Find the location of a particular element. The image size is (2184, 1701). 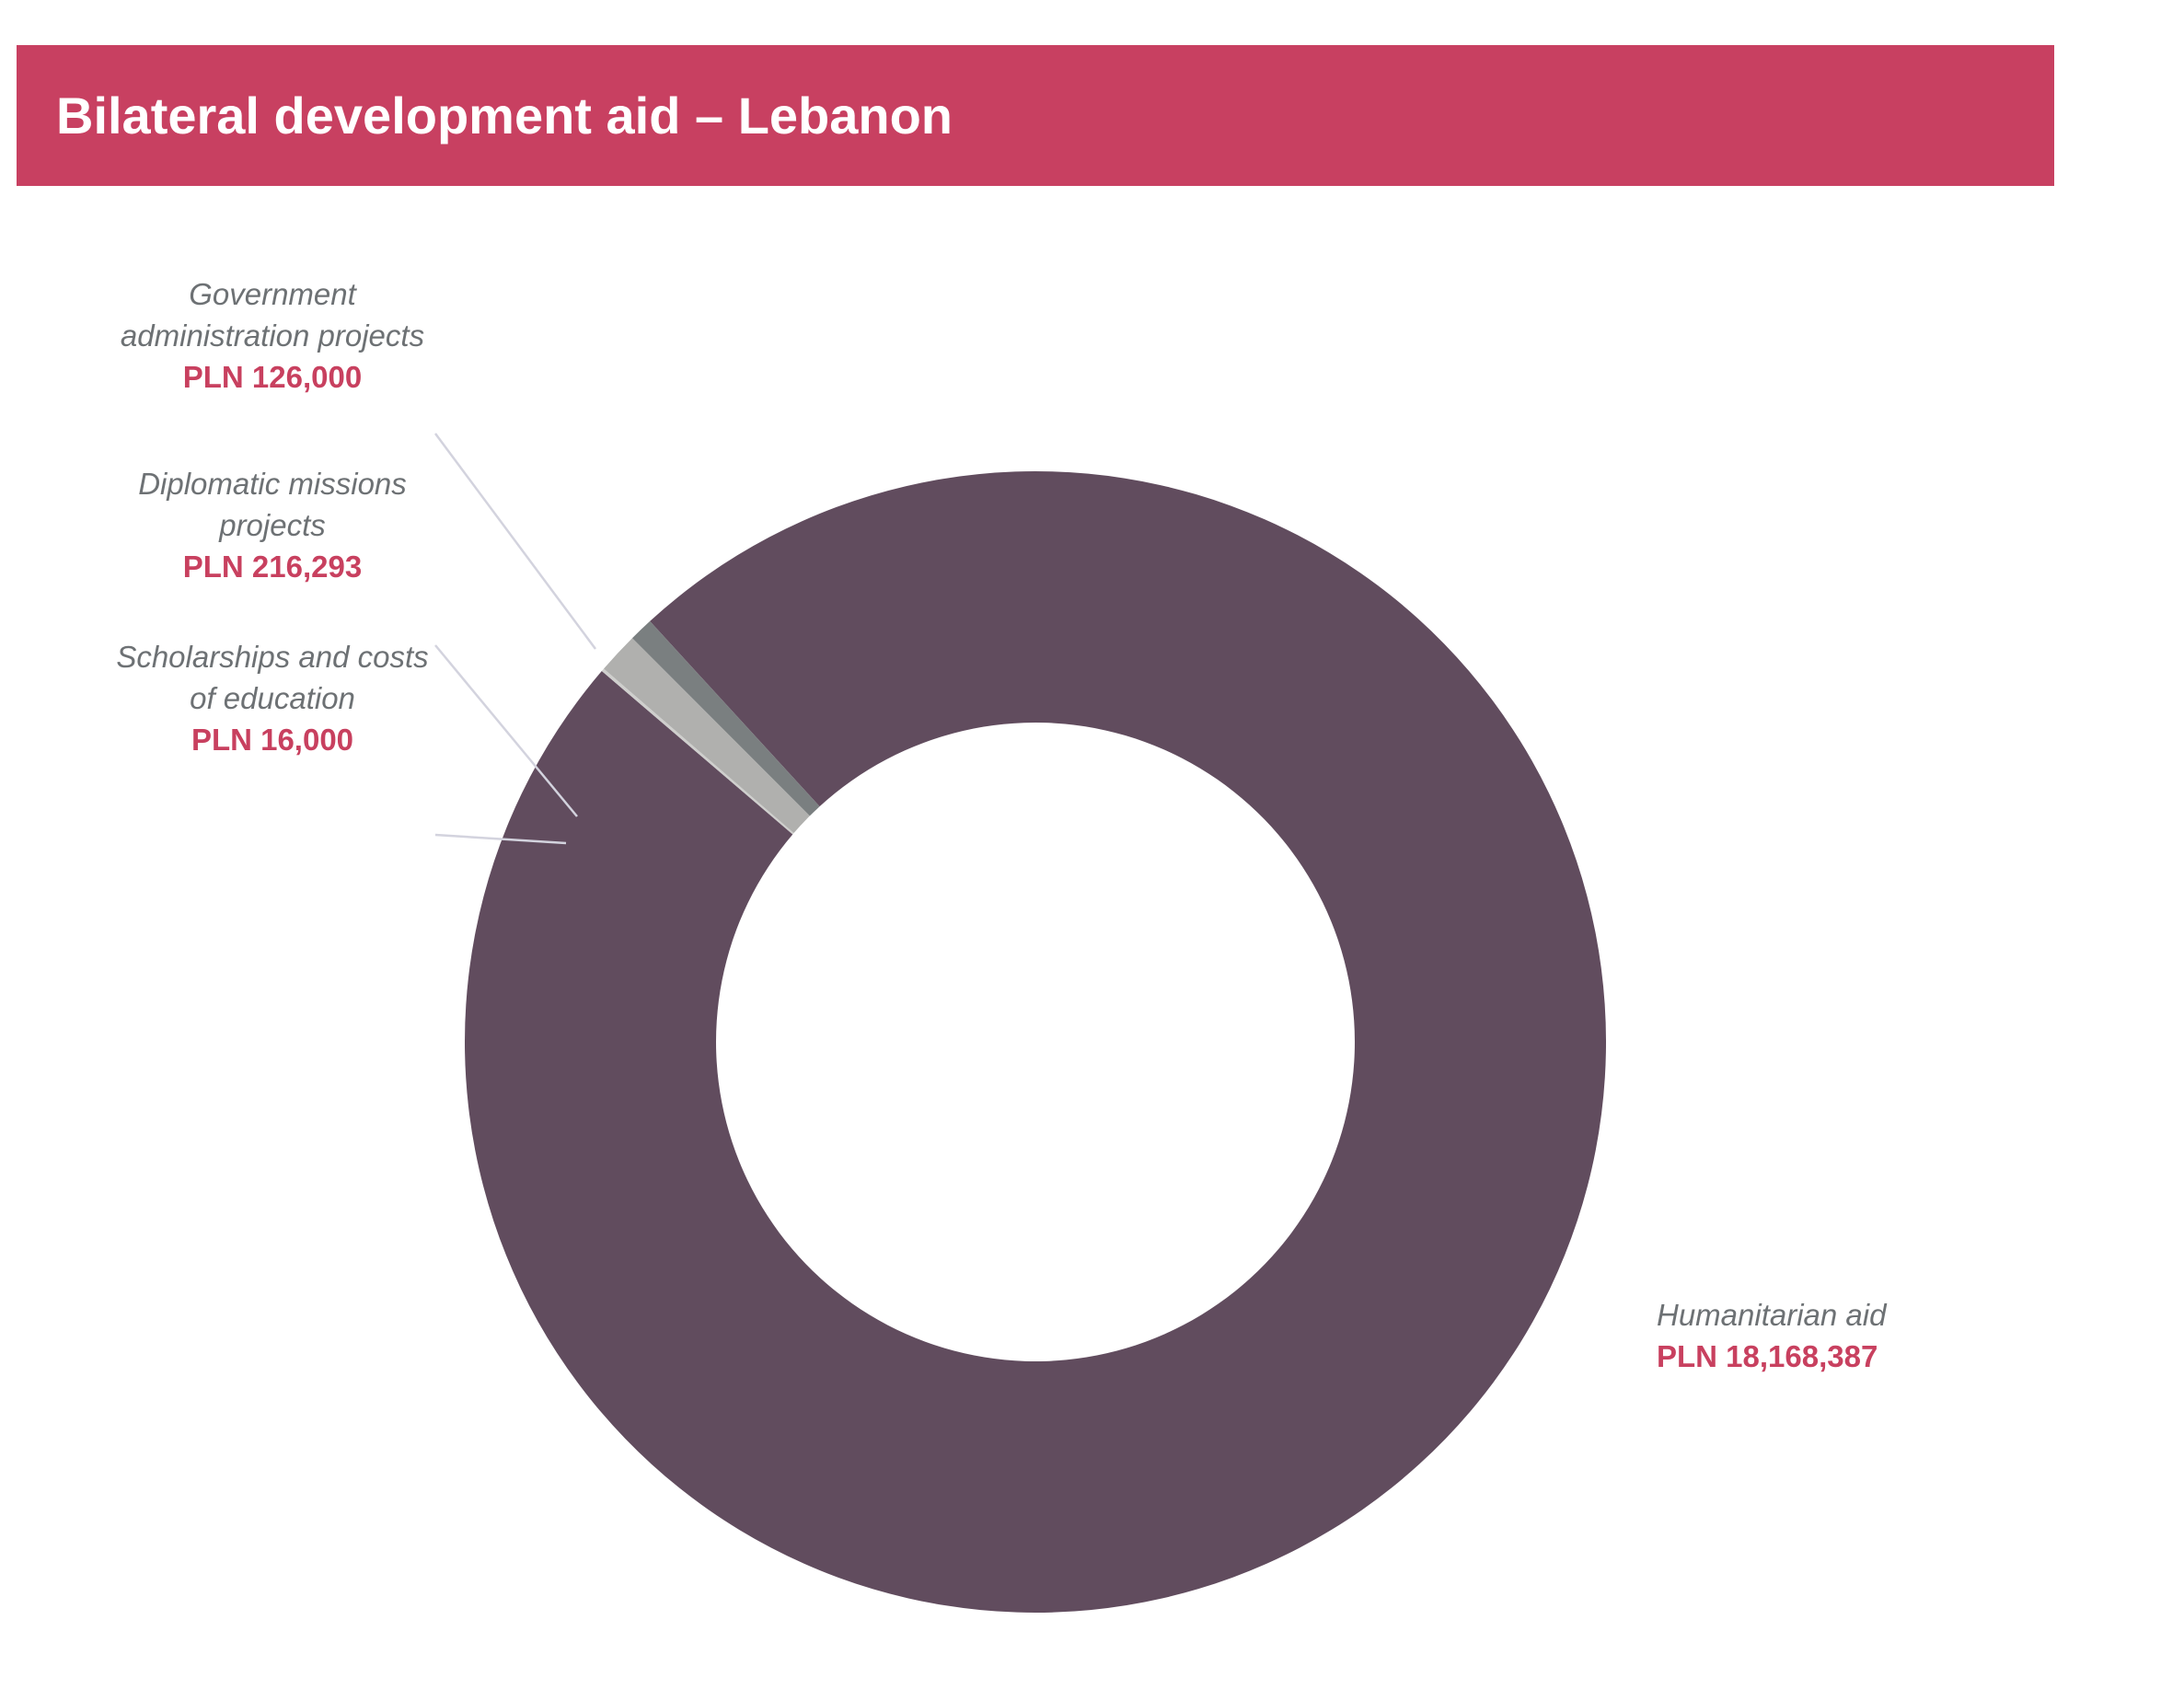

leader-line-government is located at coordinates (515, 541).